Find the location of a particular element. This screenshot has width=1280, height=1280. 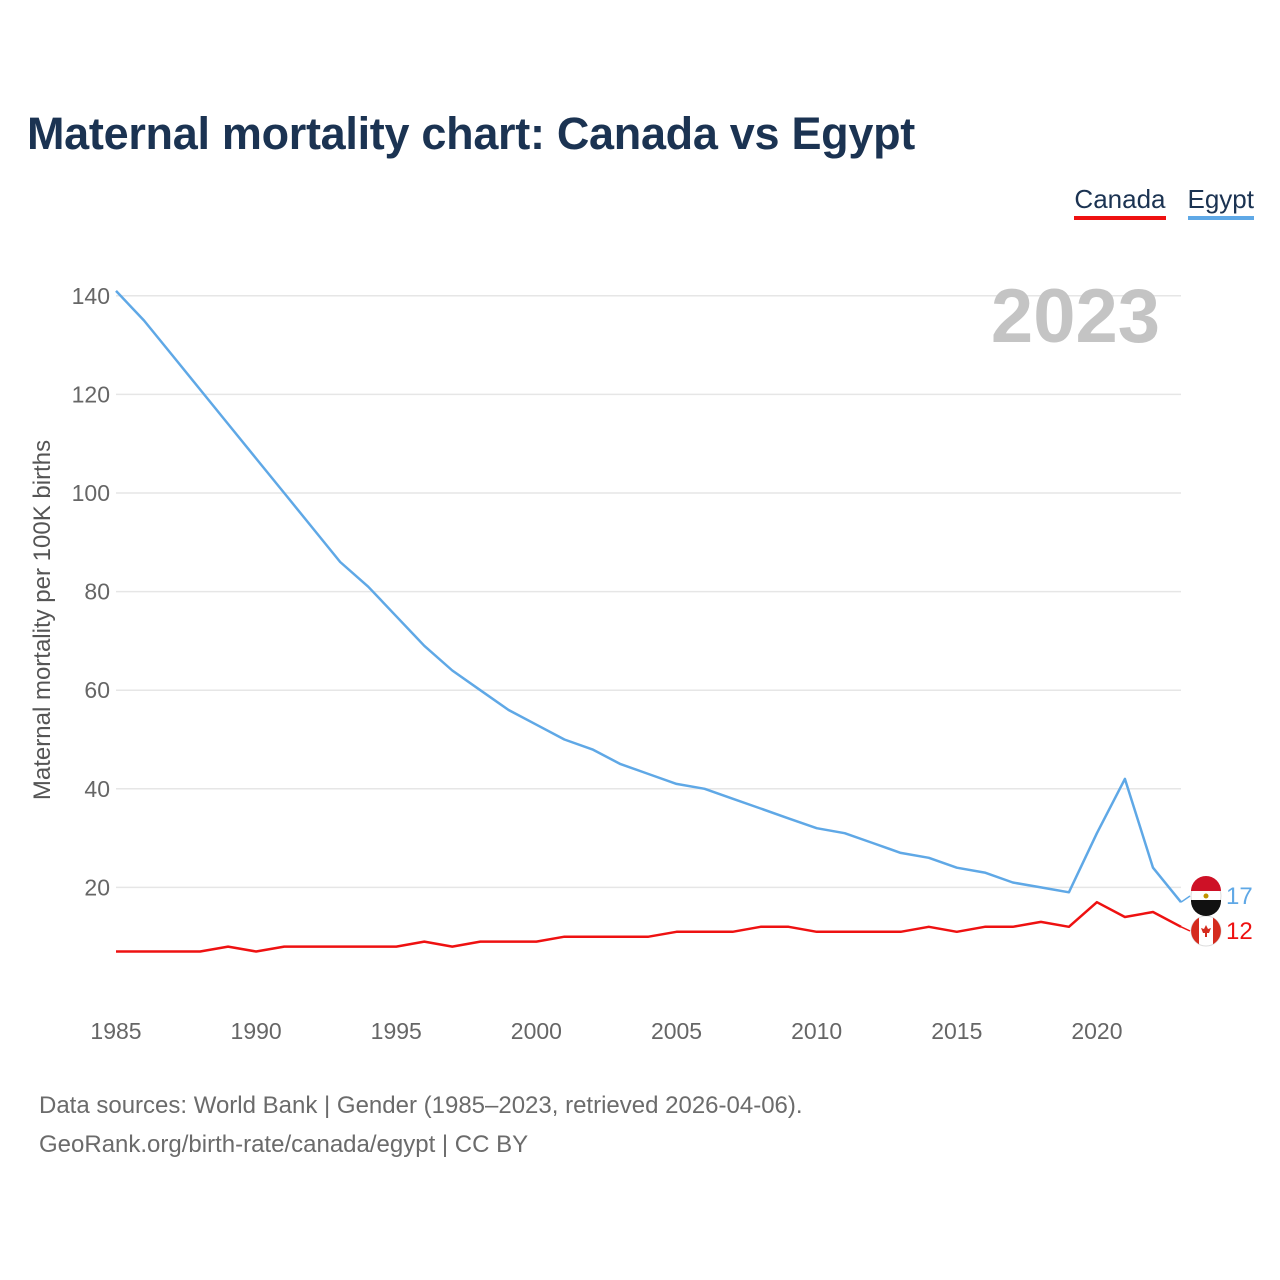

y-tick-20: 20 is located at coordinates (97, 887).